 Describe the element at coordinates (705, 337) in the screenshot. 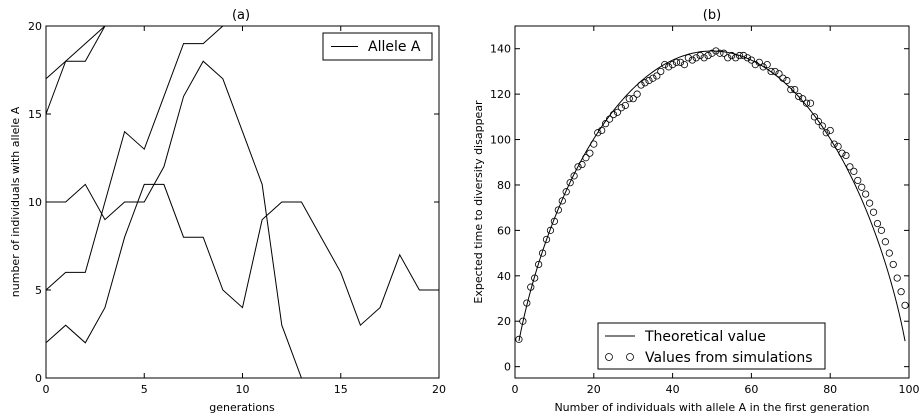

I see `legend-label-theoretical: Theoretical value` at that location.